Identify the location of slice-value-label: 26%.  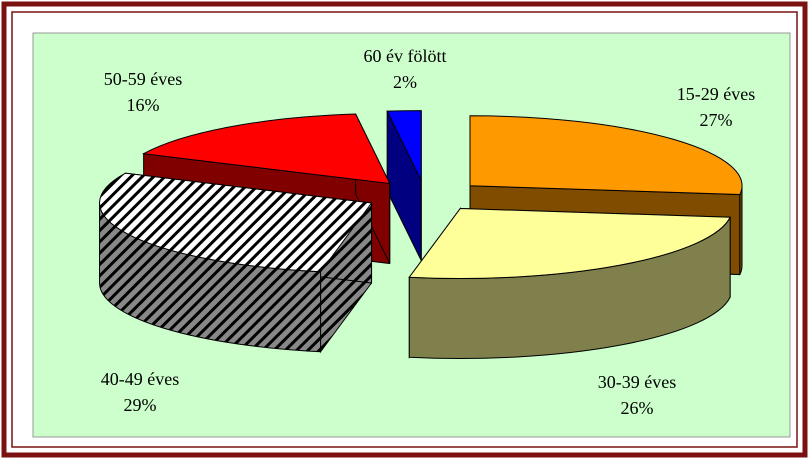
(637, 408).